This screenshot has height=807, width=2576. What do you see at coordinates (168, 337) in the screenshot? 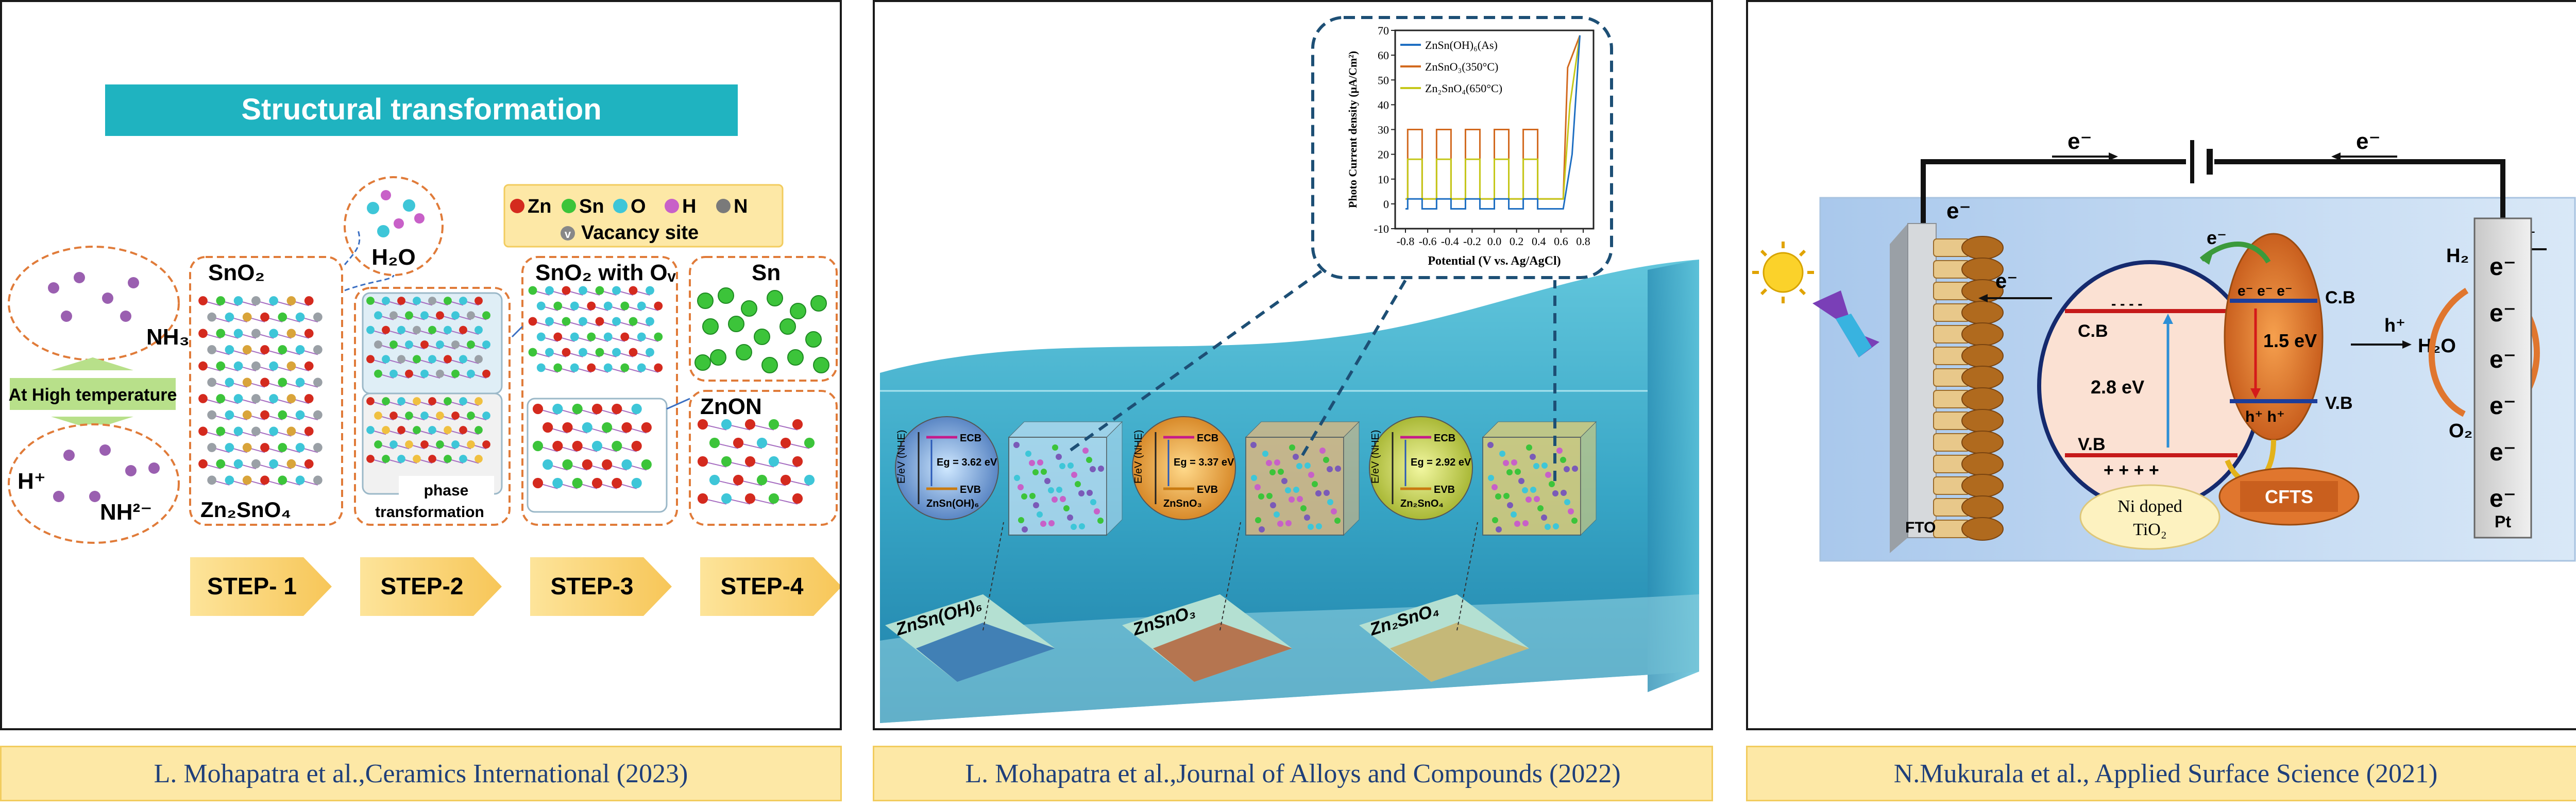
I see `nh3-label: NH₃` at bounding box center [168, 337].